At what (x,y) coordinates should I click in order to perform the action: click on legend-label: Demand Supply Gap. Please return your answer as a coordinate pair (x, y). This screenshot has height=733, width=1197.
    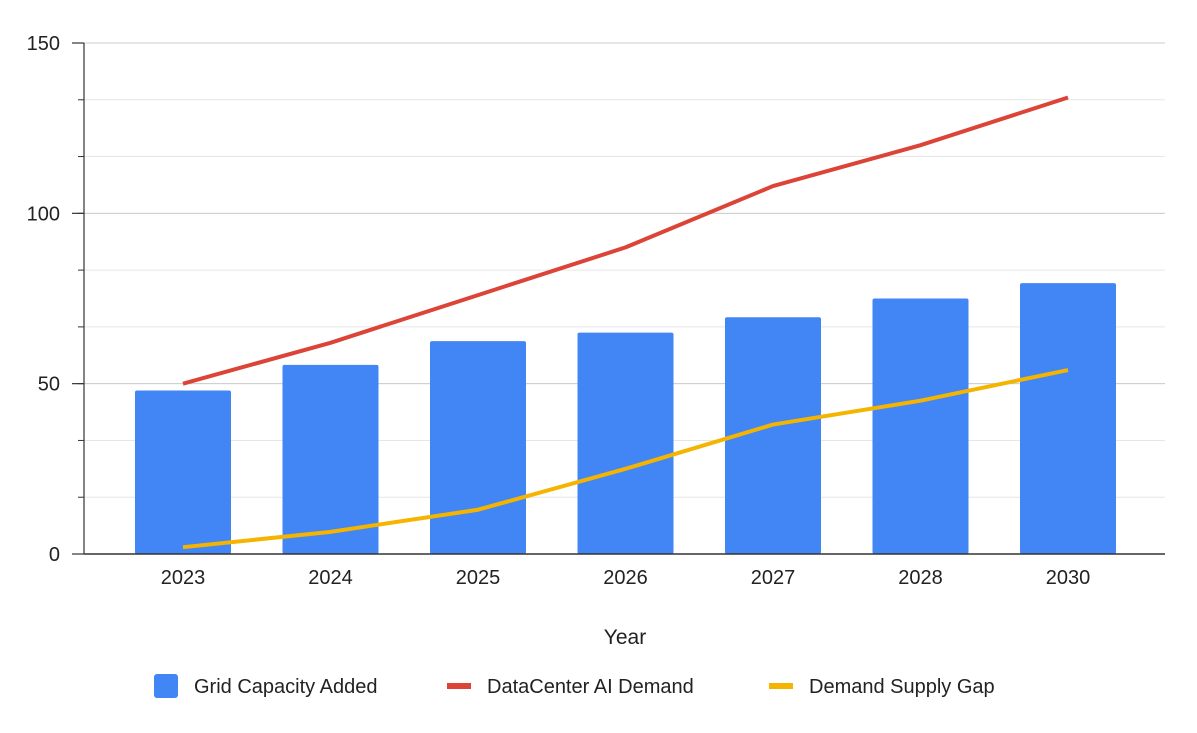
    Looking at the image, I should click on (902, 687).